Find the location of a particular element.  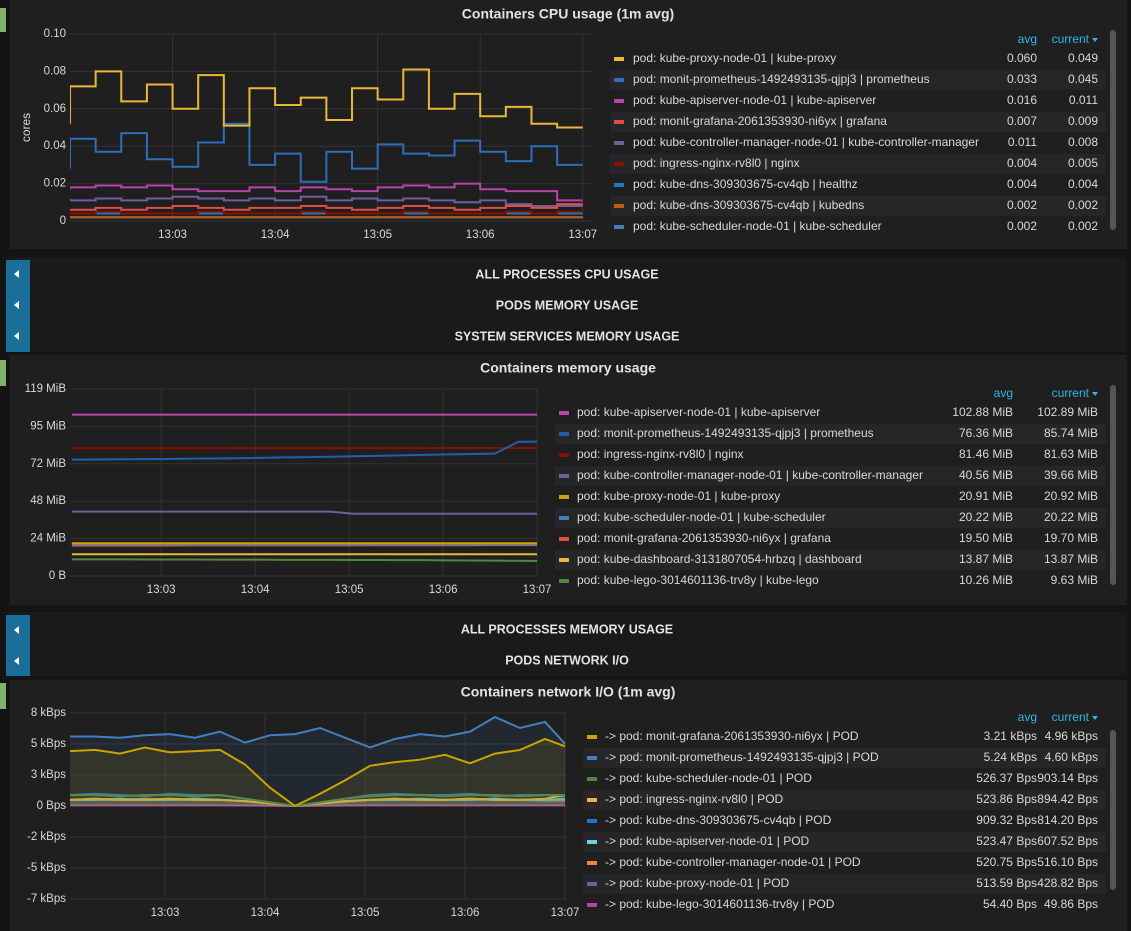

legend-current: 81.63 MiB is located at coordinates (1071, 454).